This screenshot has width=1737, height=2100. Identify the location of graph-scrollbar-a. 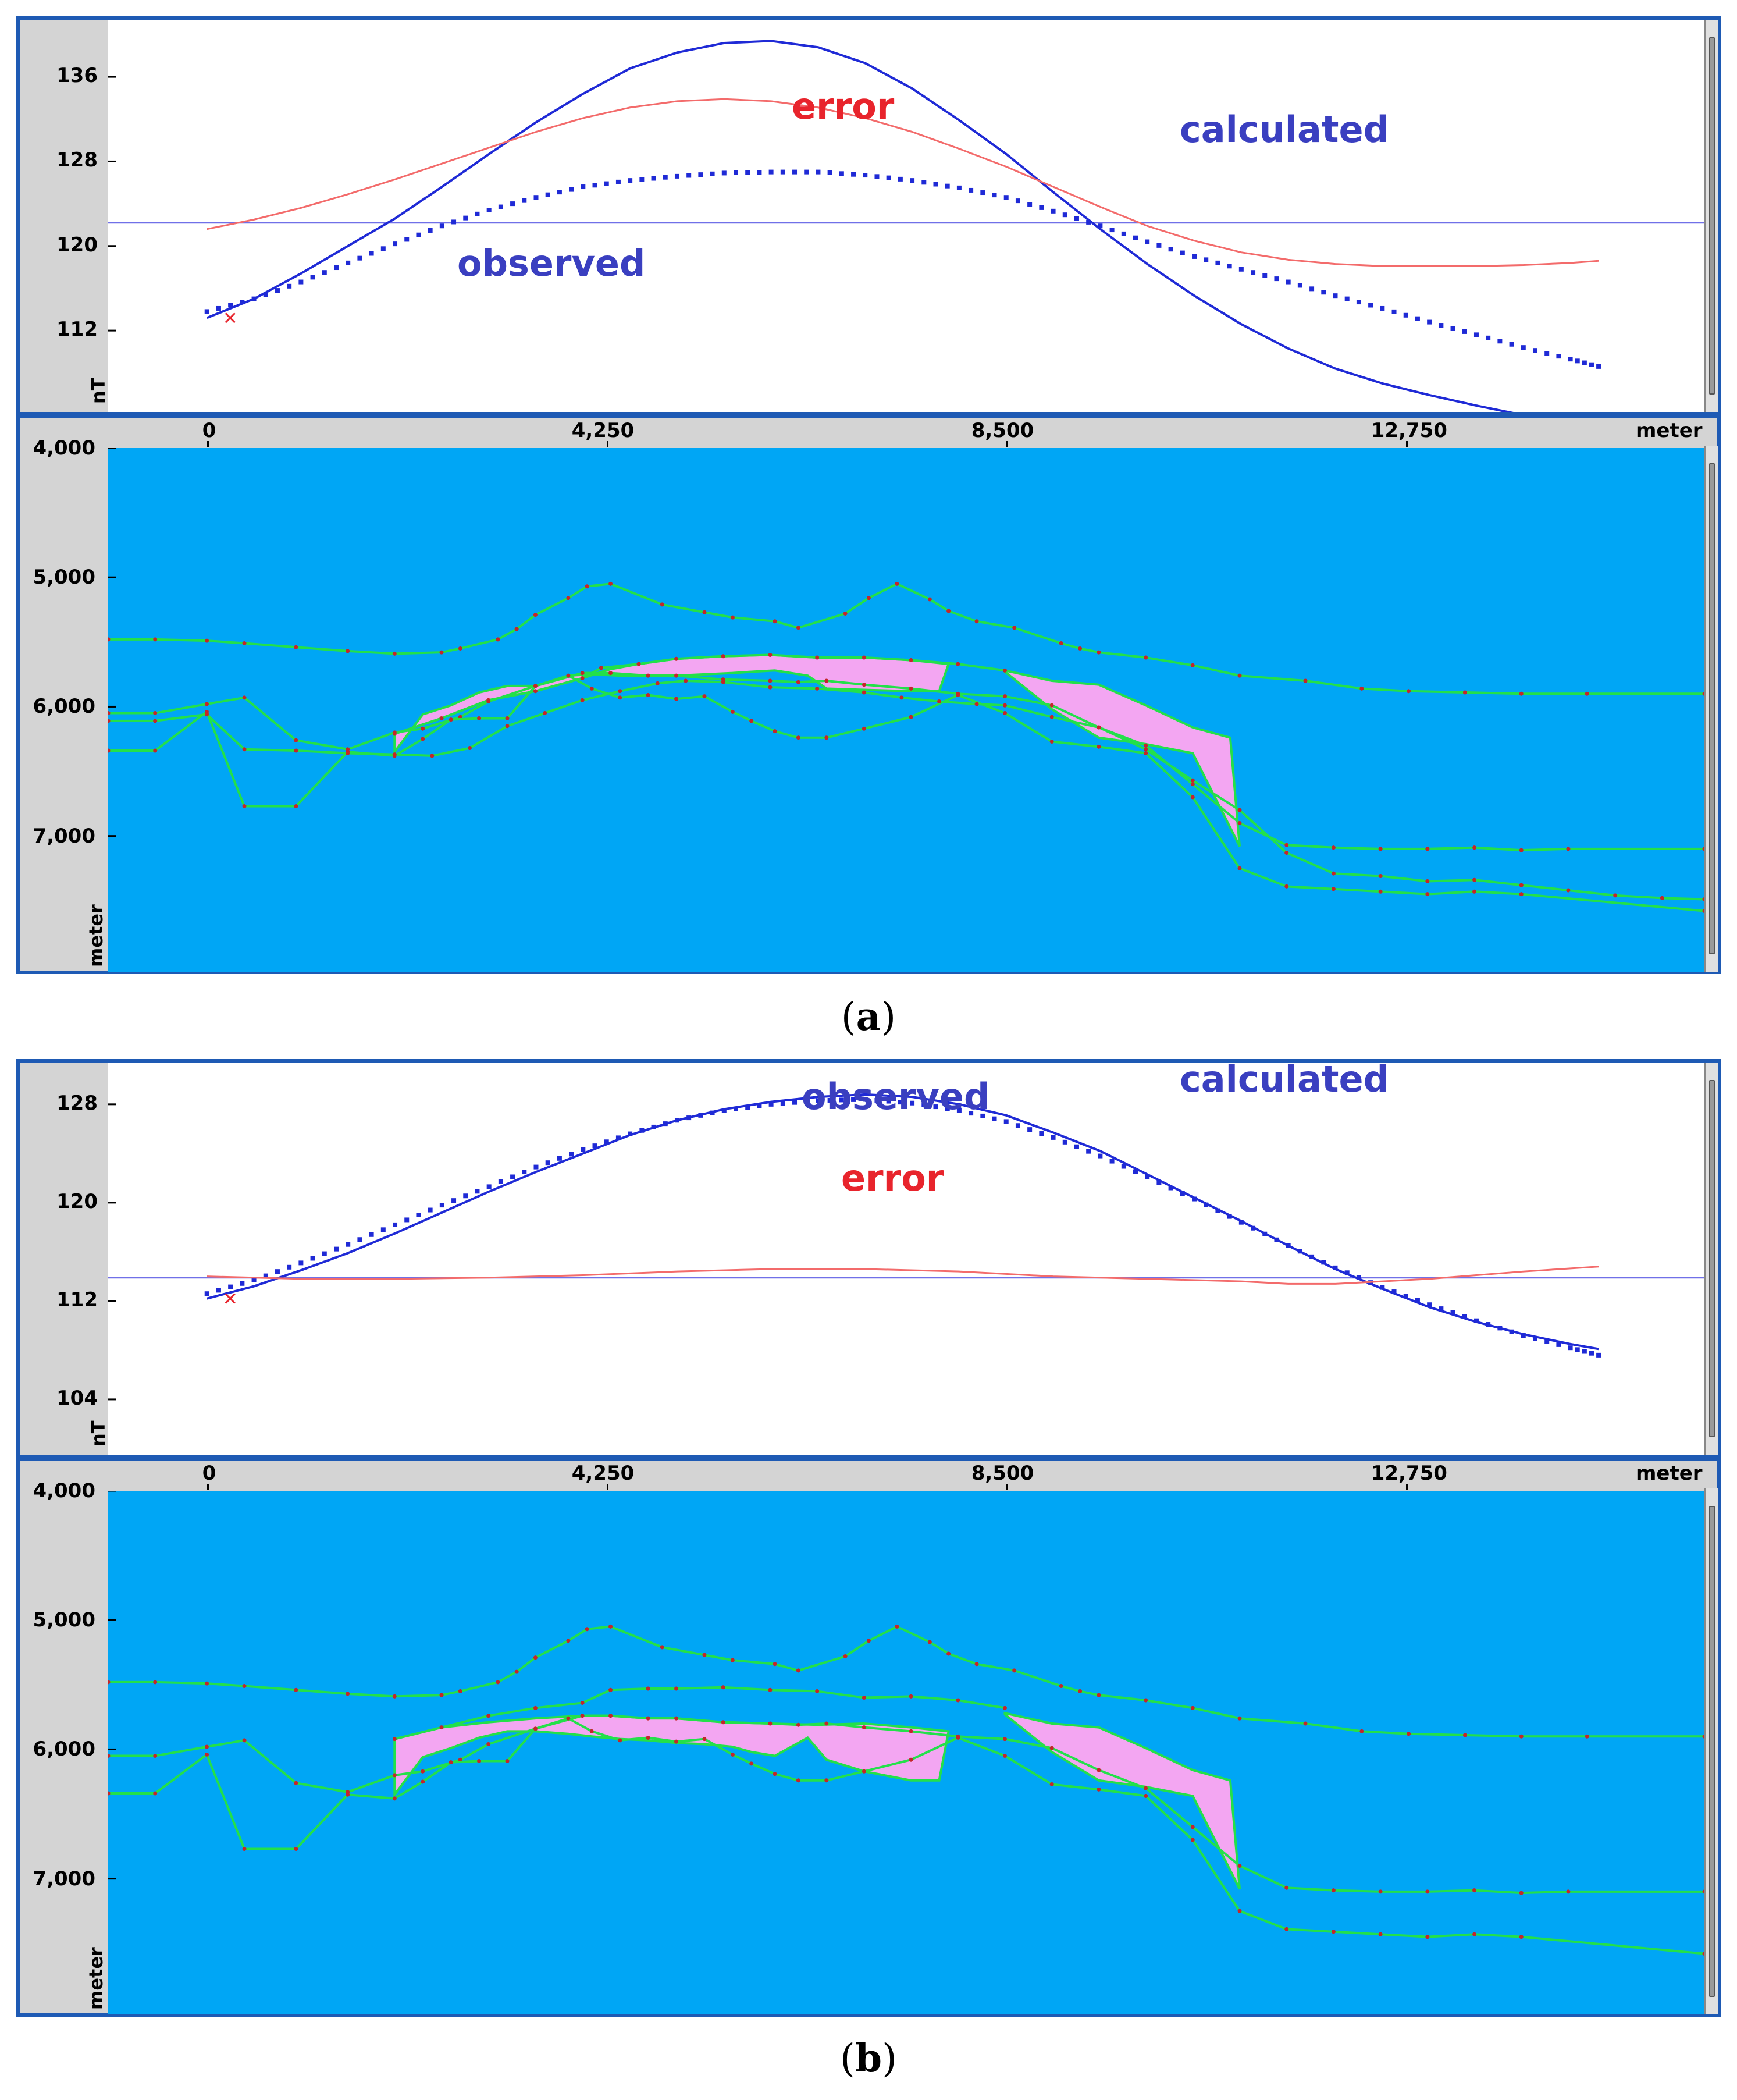
(1711, 216).